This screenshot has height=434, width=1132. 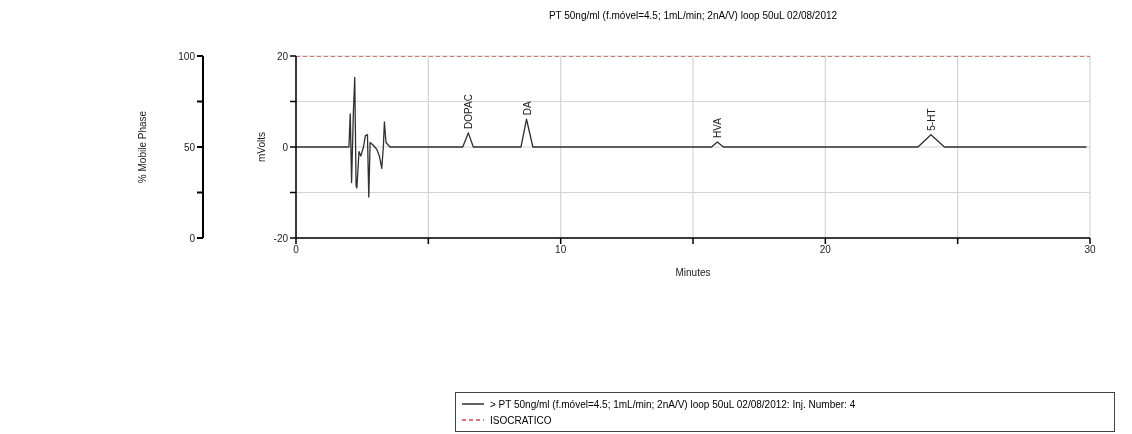 I want to click on legend-label: ISOCRATICO, so click(x=521, y=420).